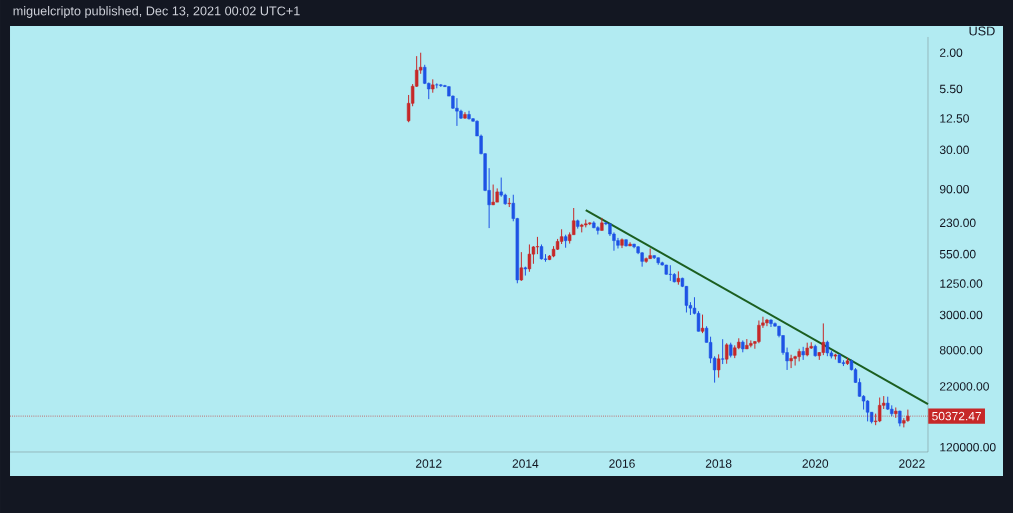  I want to click on x-tick-label: 2018, so click(718, 463).